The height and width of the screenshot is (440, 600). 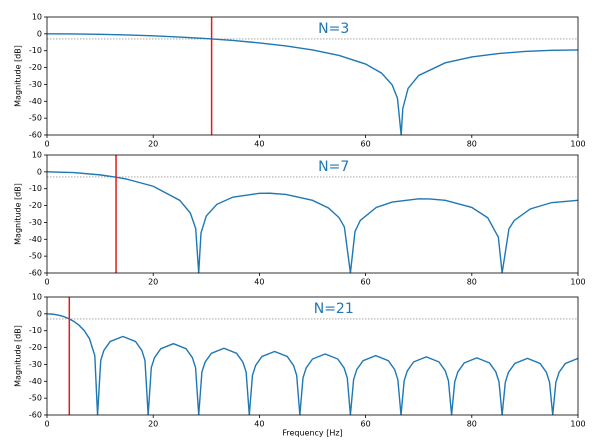 I want to click on panel-title: N=3, so click(x=333, y=29).